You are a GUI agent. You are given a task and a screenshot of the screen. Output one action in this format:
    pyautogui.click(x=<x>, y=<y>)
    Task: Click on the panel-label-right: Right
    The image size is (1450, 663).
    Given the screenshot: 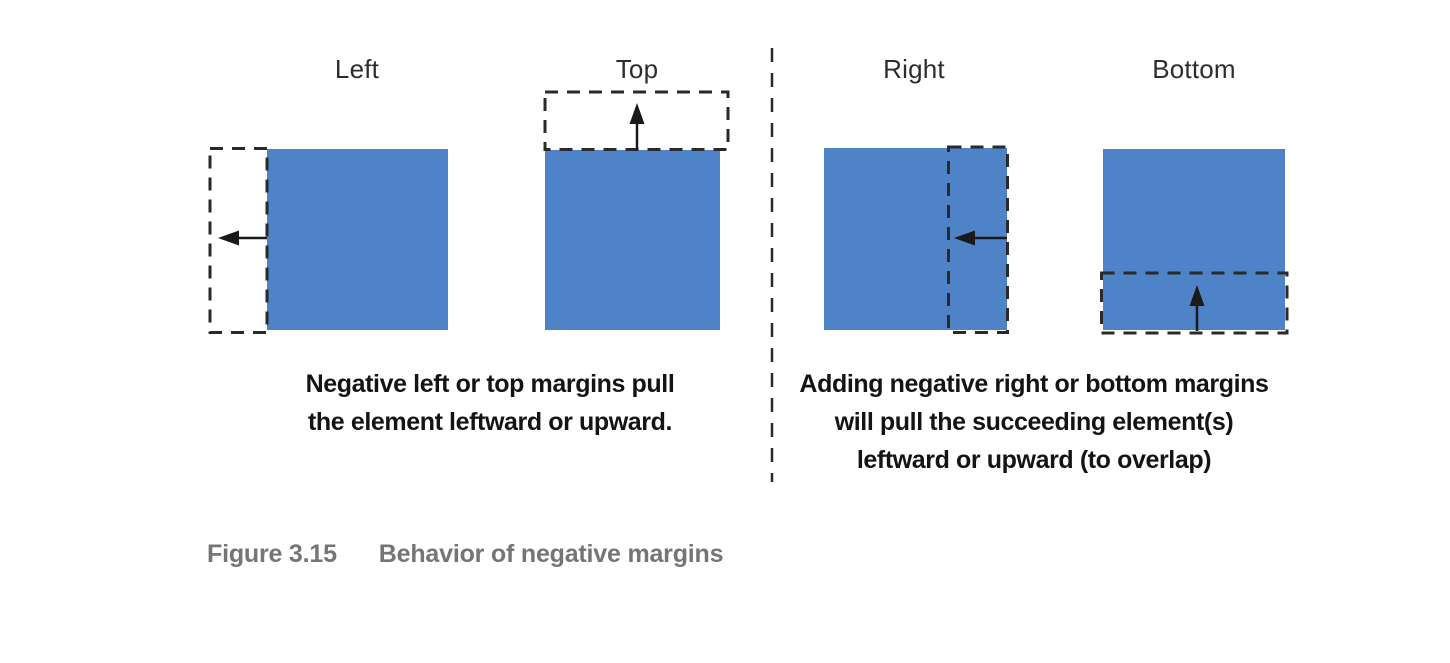 What is the action you would take?
    pyautogui.click(x=914, y=69)
    